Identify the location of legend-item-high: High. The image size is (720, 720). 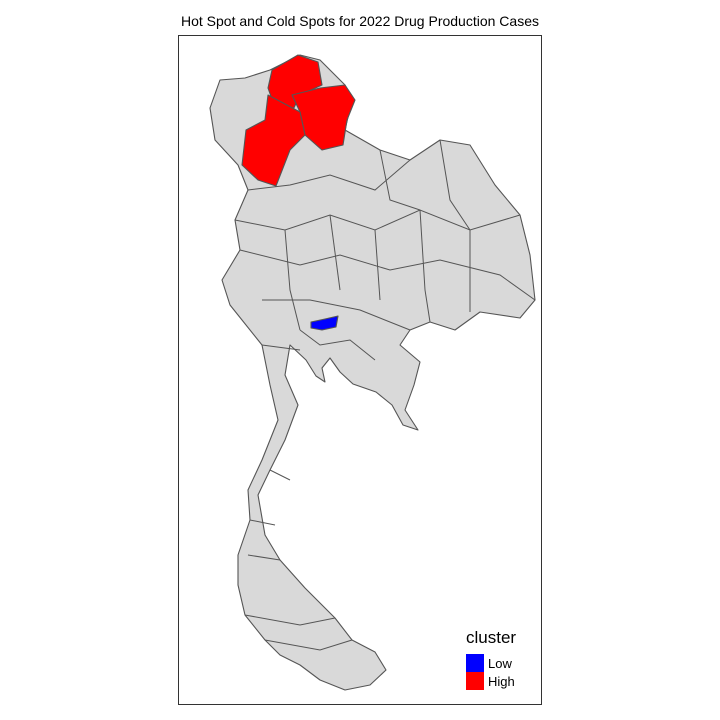
(491, 681).